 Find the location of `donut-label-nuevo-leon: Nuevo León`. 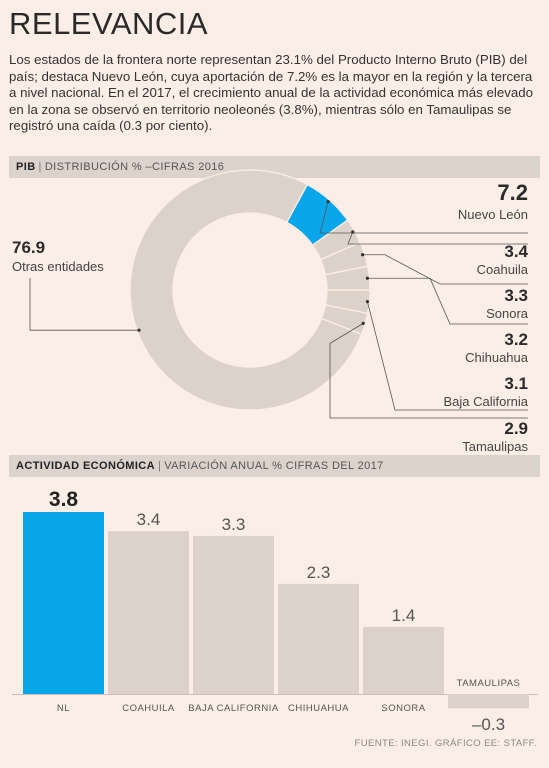

donut-label-nuevo-leon: Nuevo León is located at coordinates (493, 214).